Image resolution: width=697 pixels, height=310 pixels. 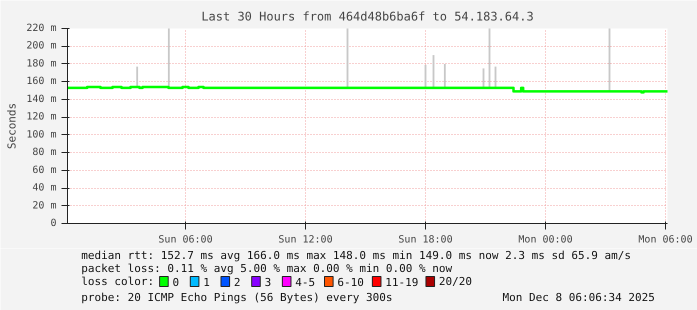 I want to click on x-tick-label: Mon 06:00, so click(x=665, y=240).